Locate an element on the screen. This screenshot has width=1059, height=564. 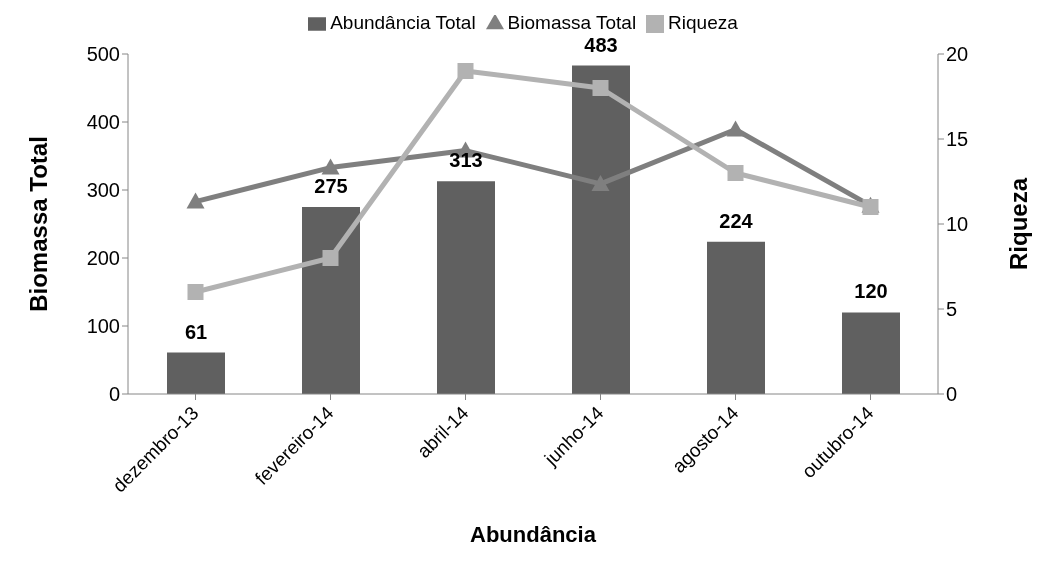
data-label: 483 is located at coordinates (601, 44).